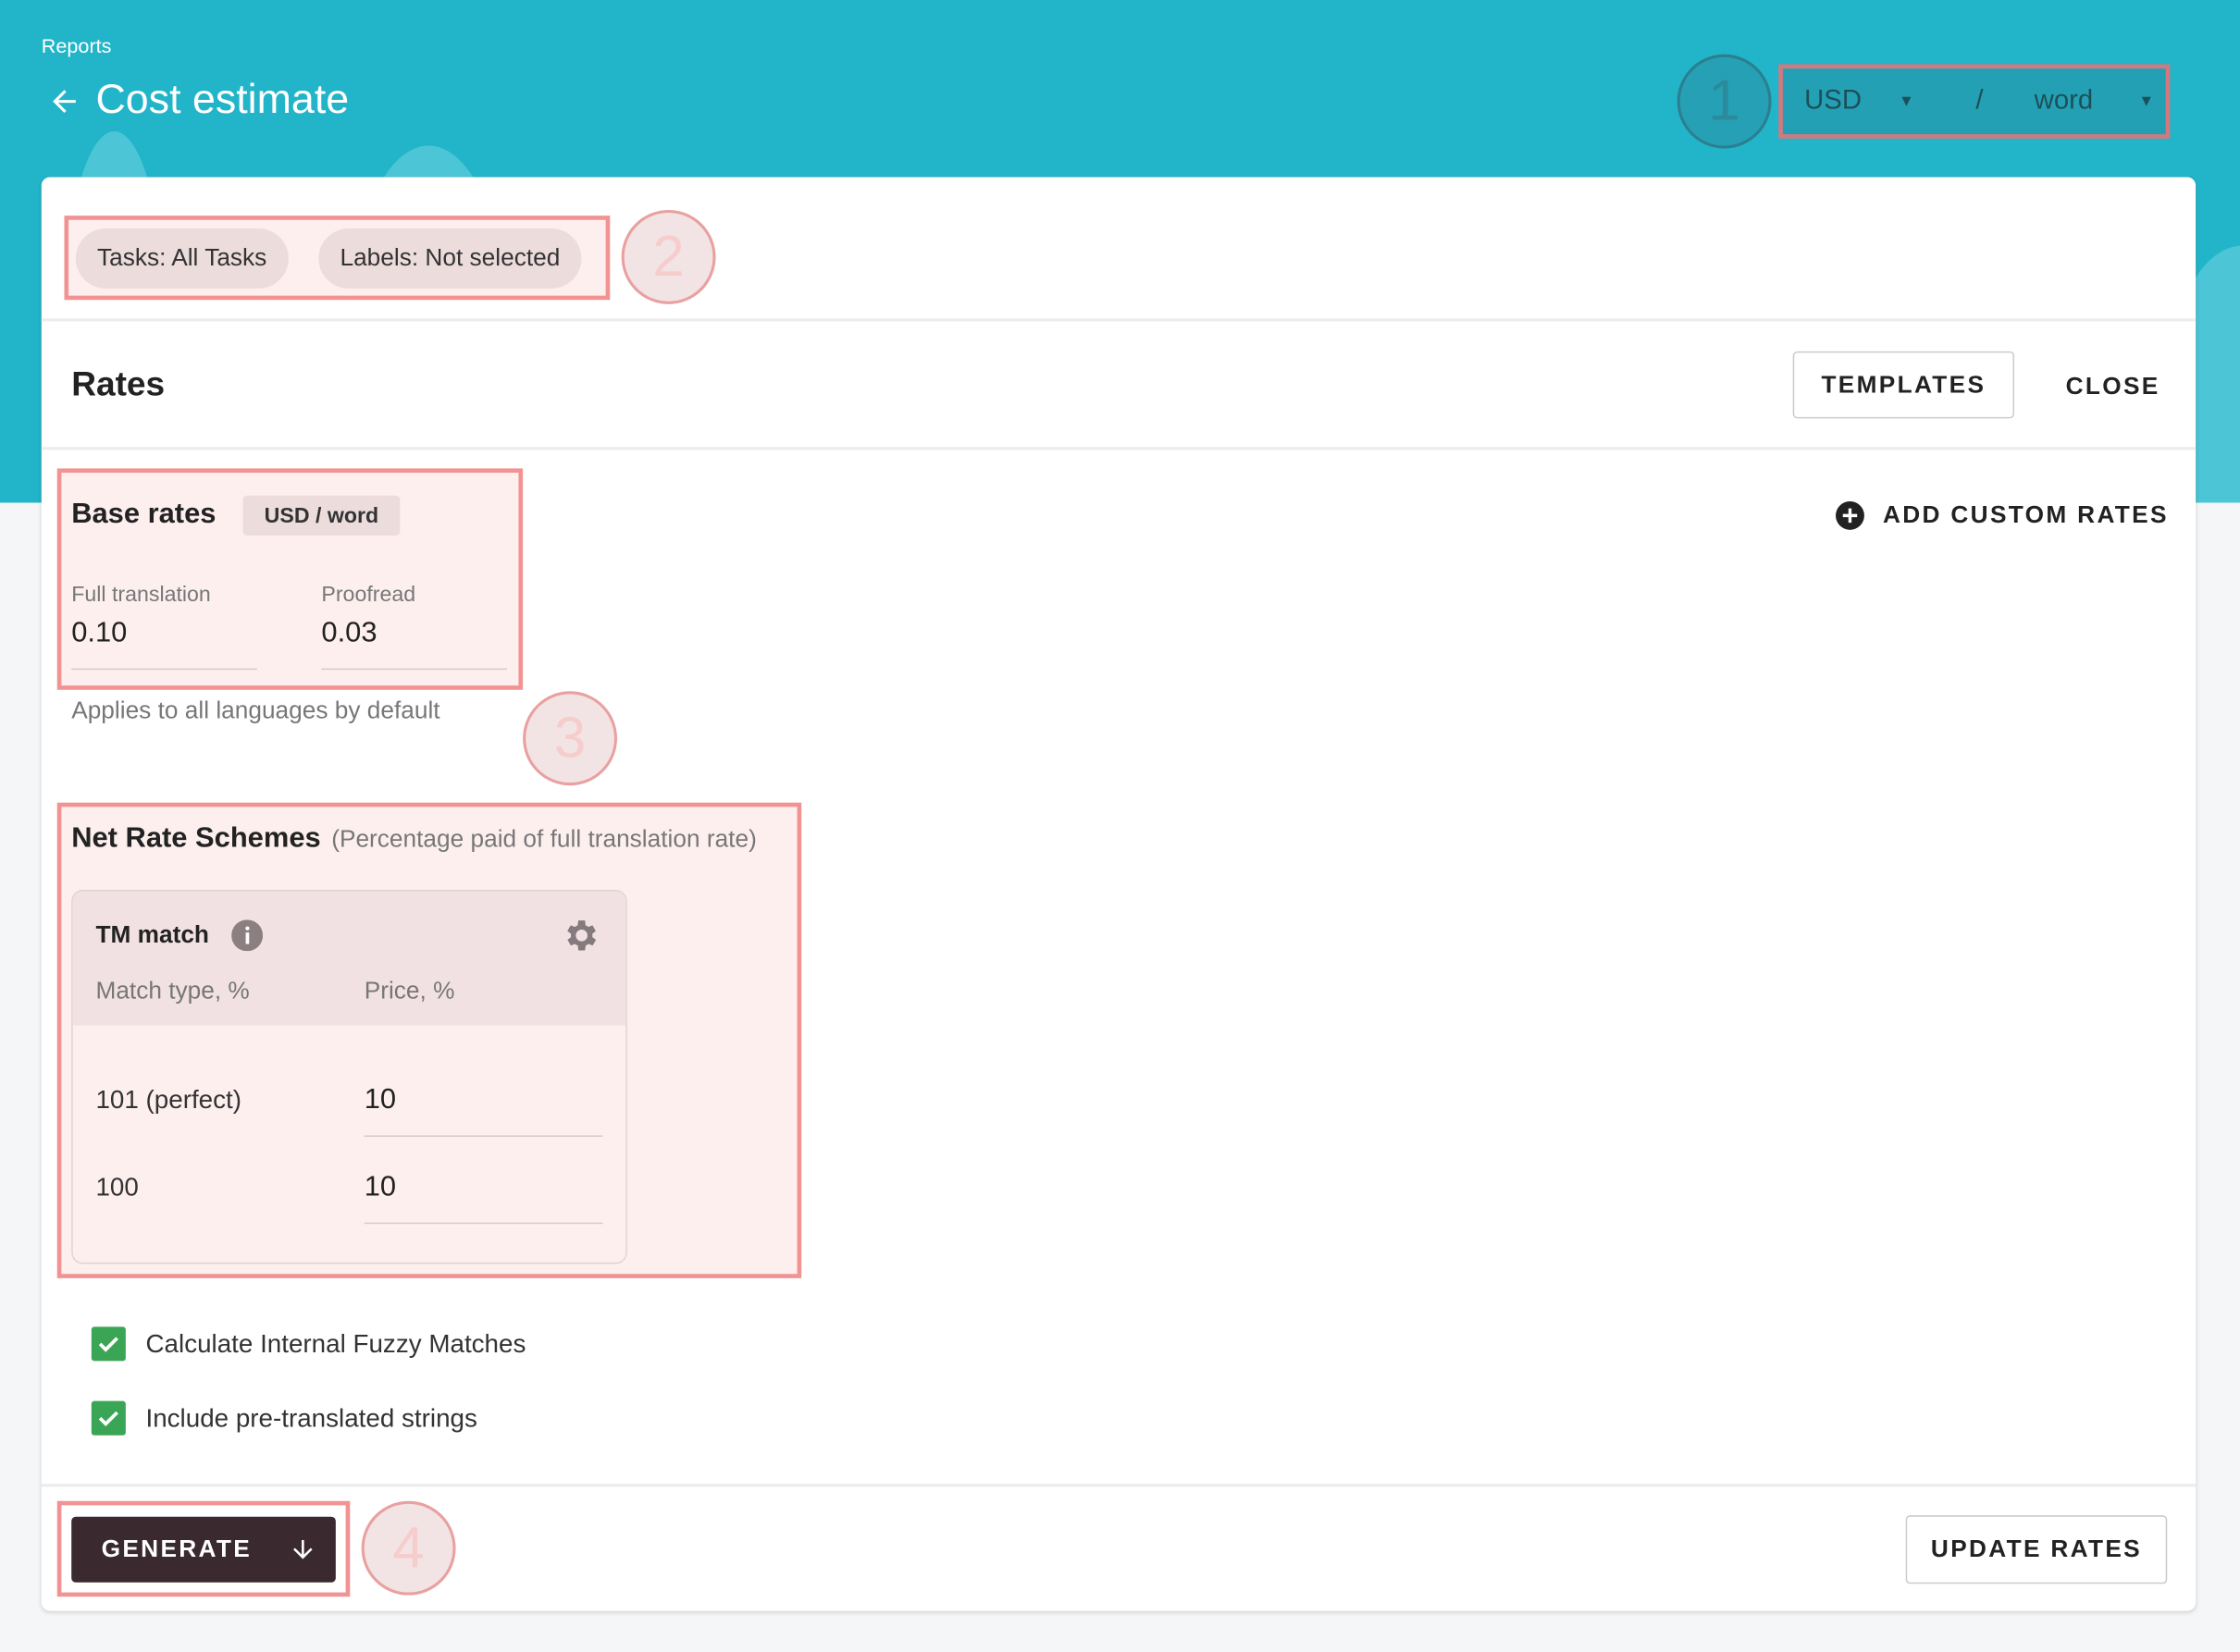 This screenshot has height=1652, width=2240. What do you see at coordinates (303, 1549) in the screenshot?
I see `arrow-down-icon` at bounding box center [303, 1549].